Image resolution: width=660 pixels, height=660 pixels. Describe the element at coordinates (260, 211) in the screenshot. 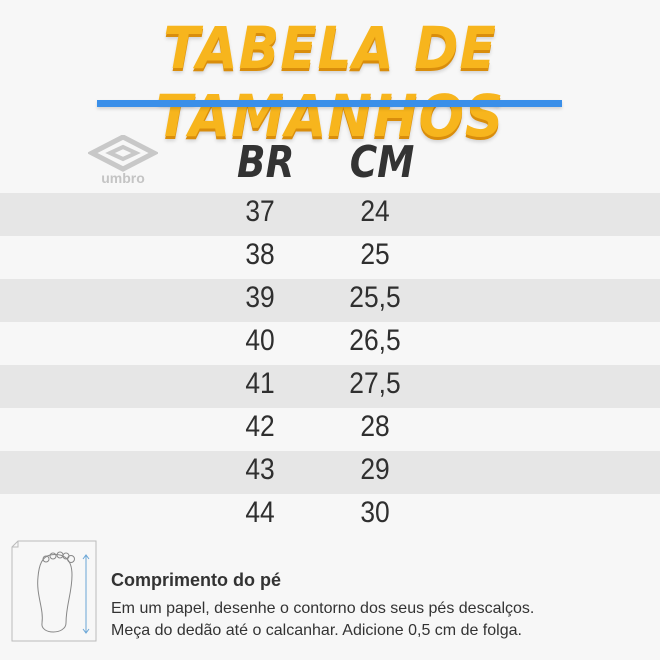

I see `br-size: 37` at that location.